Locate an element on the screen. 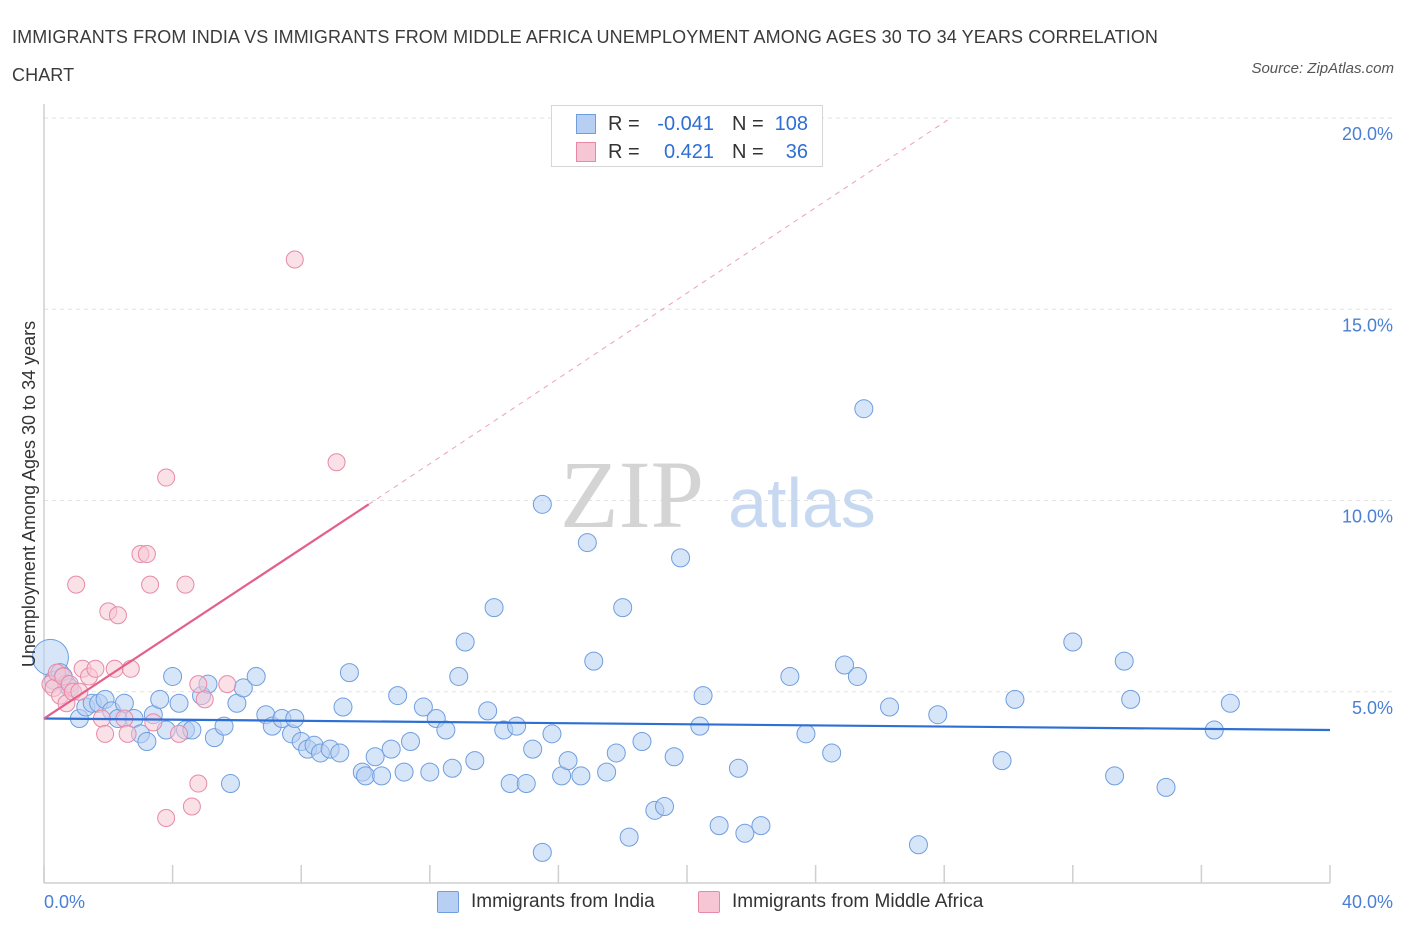 The image size is (1406, 930). legend-n-label: N = is located at coordinates (748, 123).